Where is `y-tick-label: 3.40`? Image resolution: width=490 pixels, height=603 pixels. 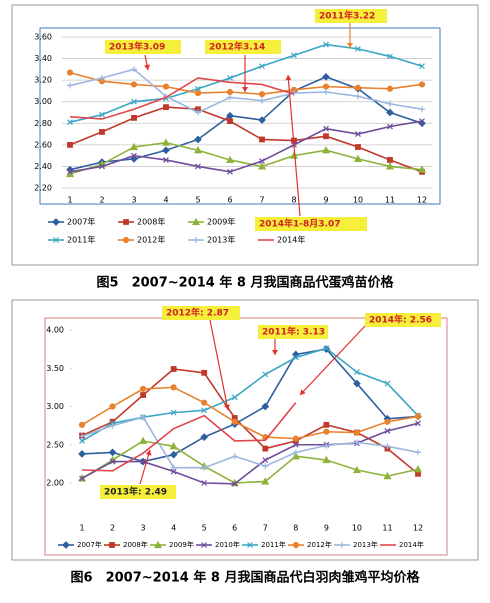 y-tick-label: 3.40 is located at coordinates (43, 58).